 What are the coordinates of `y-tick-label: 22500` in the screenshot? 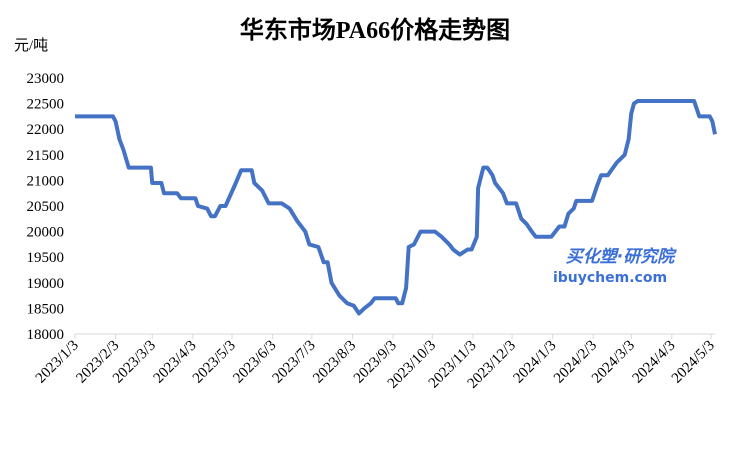 It's located at (46, 105).